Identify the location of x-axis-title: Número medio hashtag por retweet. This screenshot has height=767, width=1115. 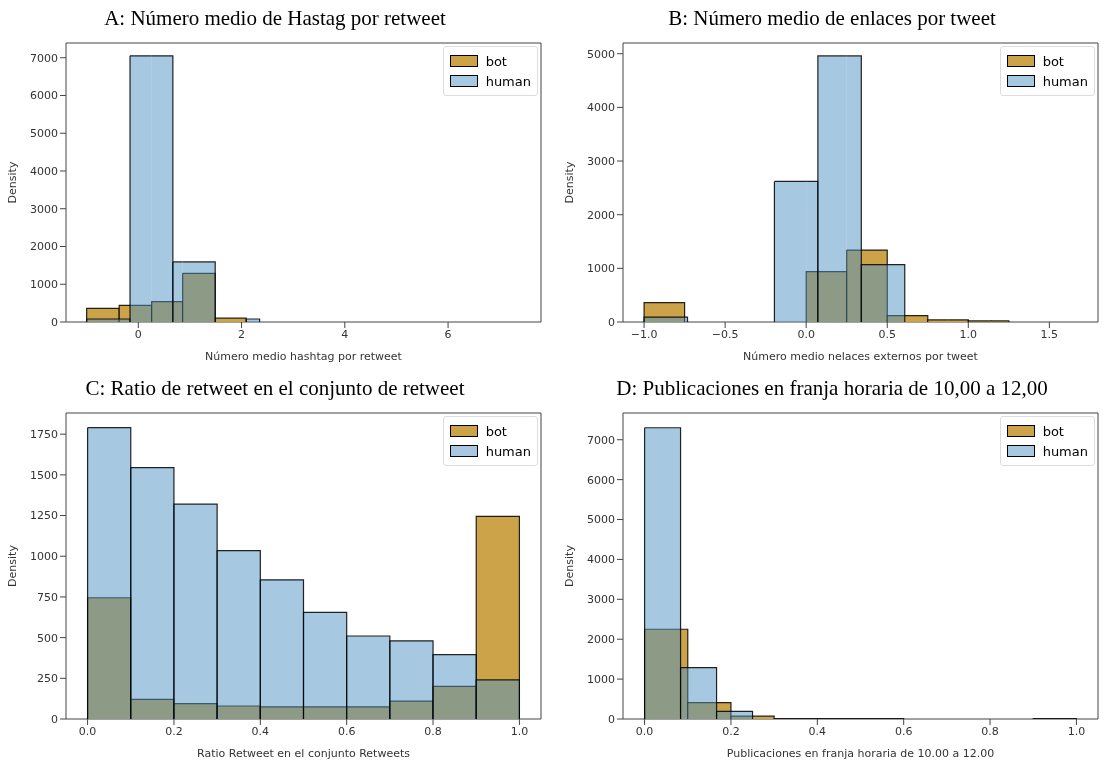
(304, 356).